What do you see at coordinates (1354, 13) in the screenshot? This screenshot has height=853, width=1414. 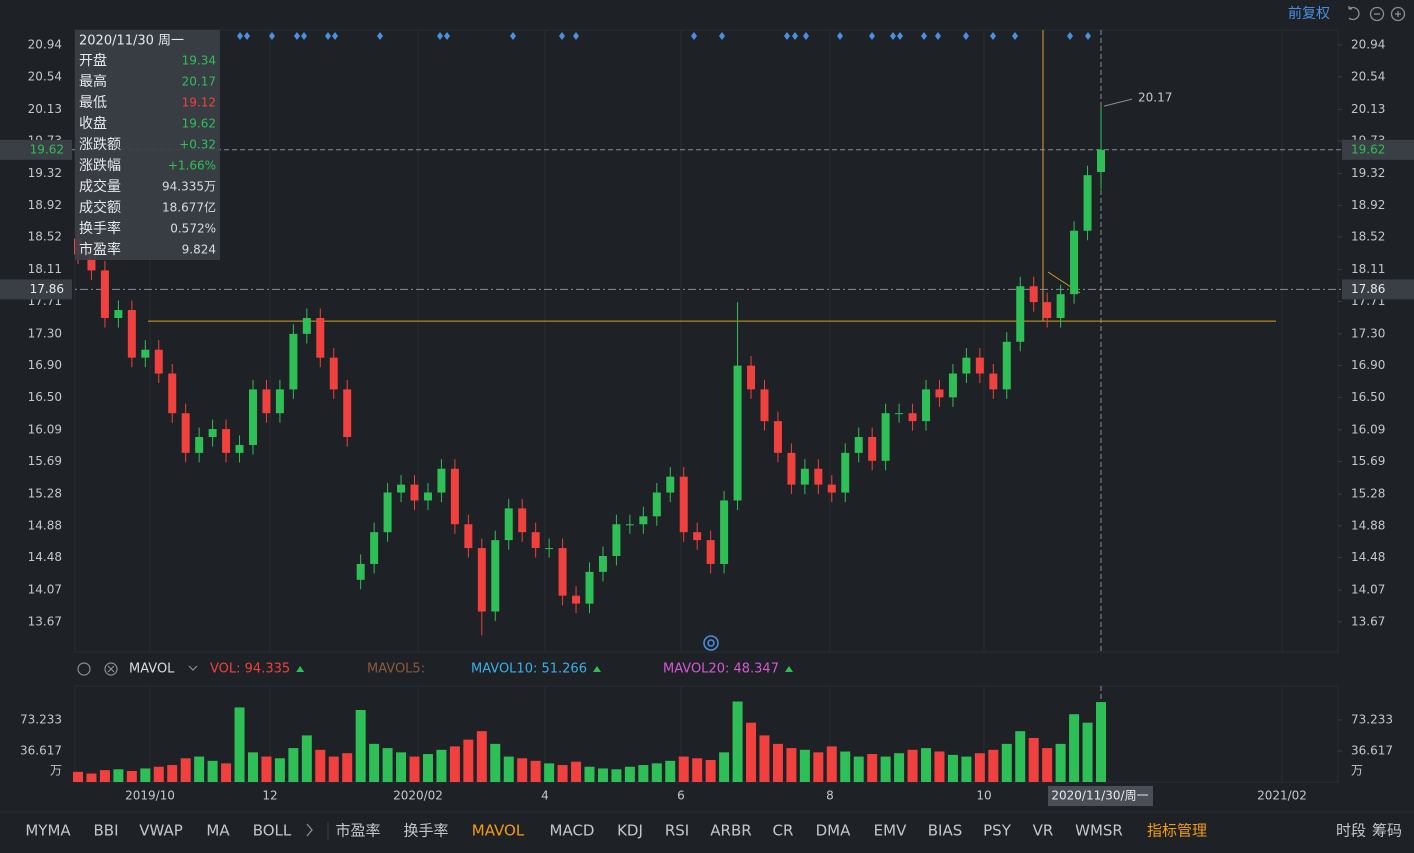 I see `reset-icon` at bounding box center [1354, 13].